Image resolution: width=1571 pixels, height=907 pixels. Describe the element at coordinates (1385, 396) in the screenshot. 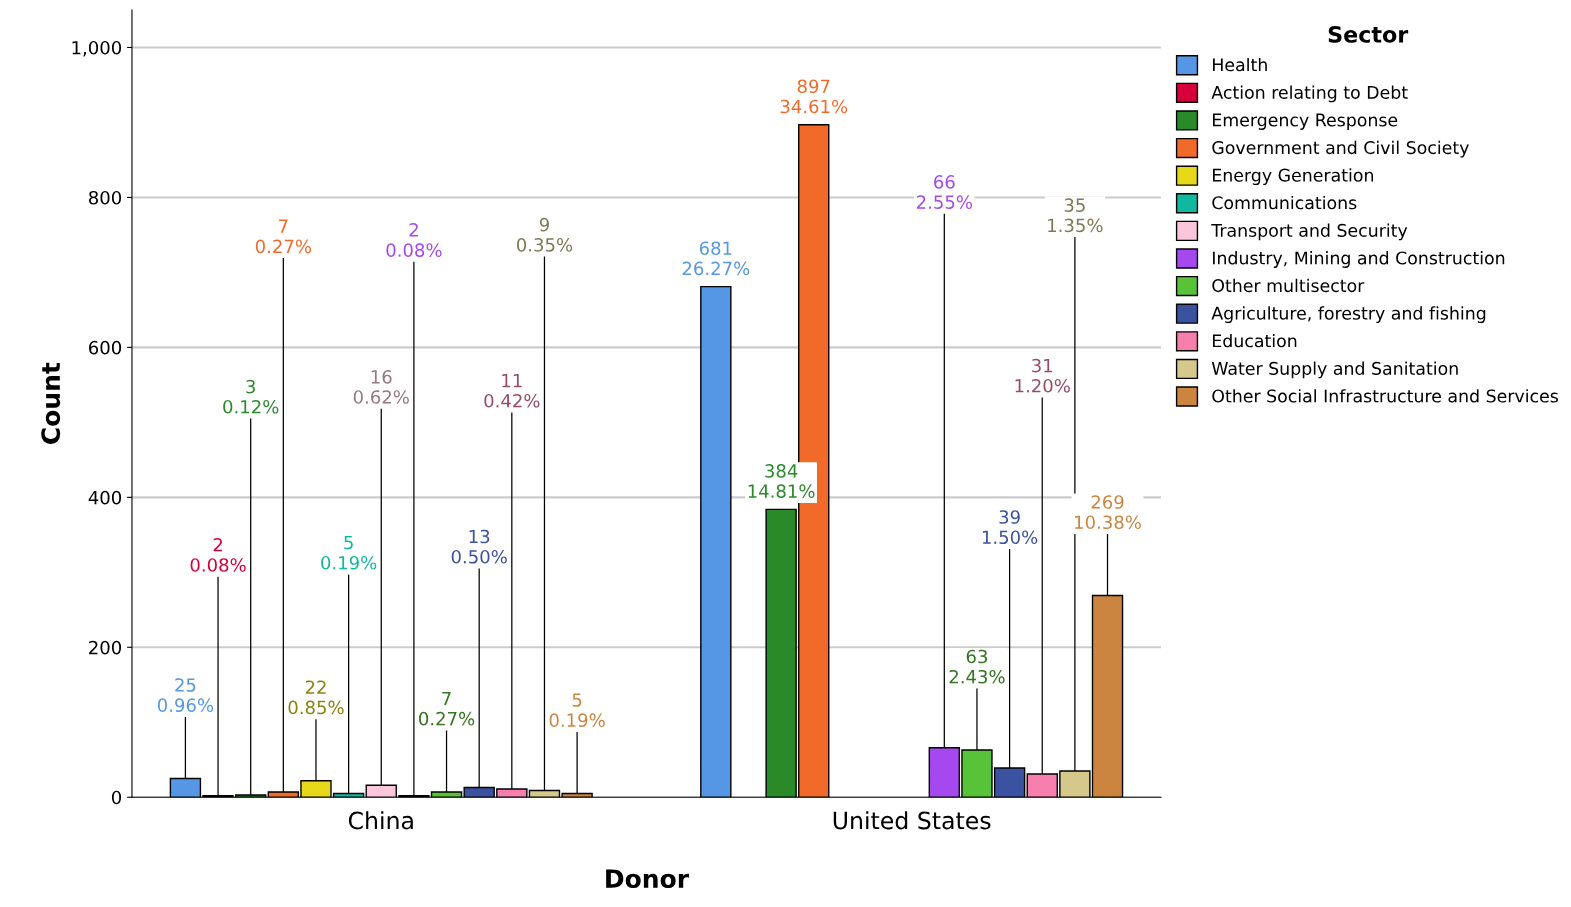

I see `legend-label: Other Social Infrastructure and Services` at that location.